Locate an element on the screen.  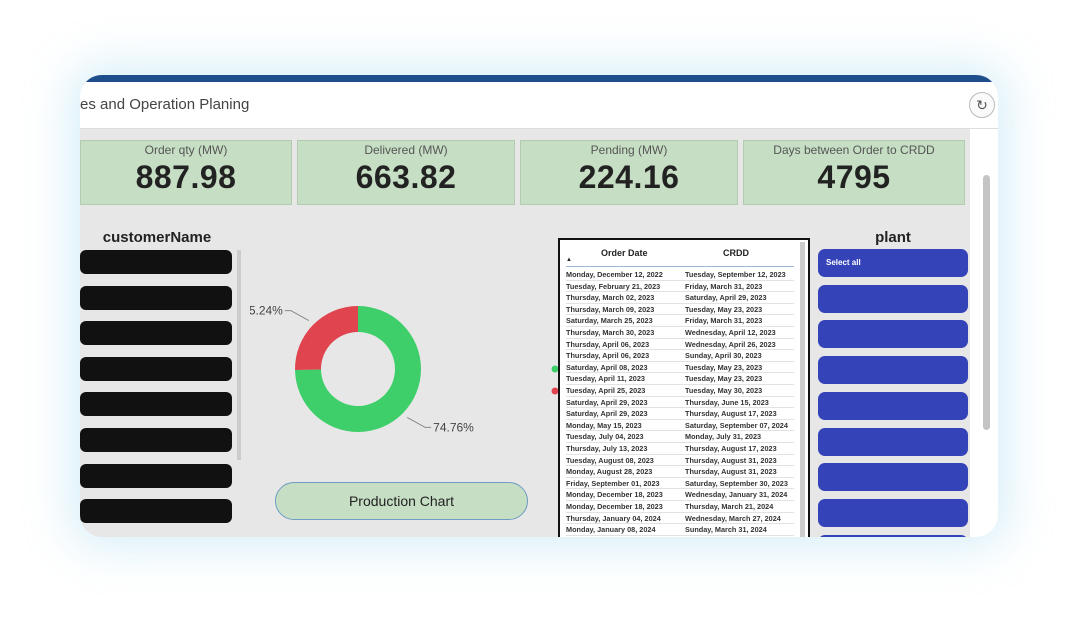
kpi-card: Pending (MW) 224.16 is located at coordinates (629, 172).